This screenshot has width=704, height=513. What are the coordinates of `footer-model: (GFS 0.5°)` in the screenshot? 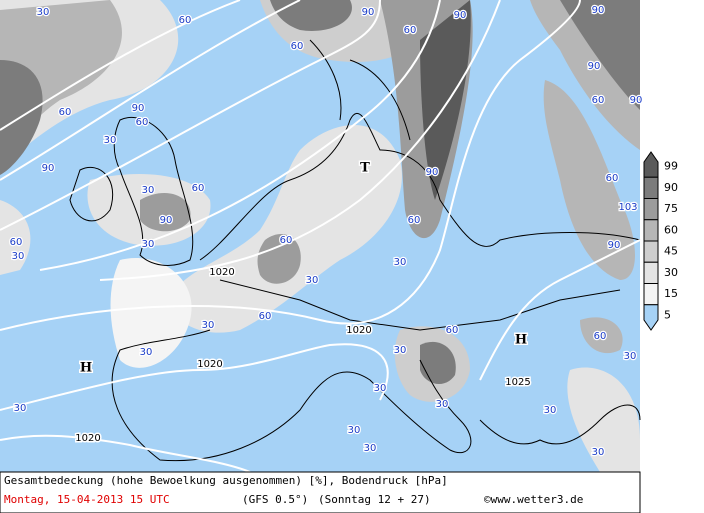 It's located at (275, 499).